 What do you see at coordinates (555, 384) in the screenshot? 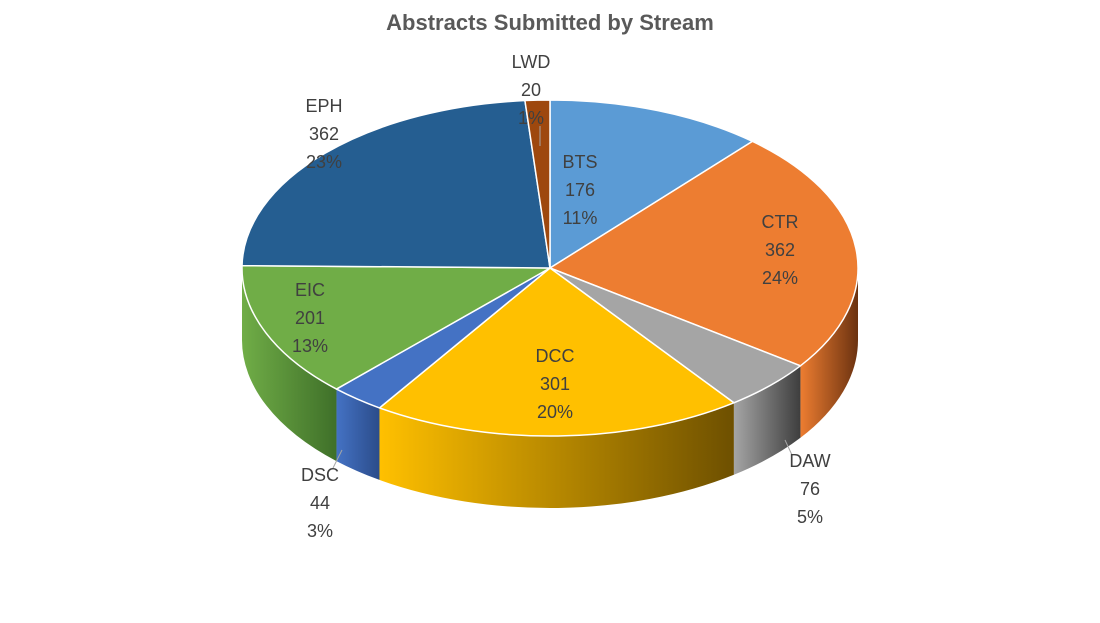
I see `label-value-dcc: 301` at bounding box center [555, 384].